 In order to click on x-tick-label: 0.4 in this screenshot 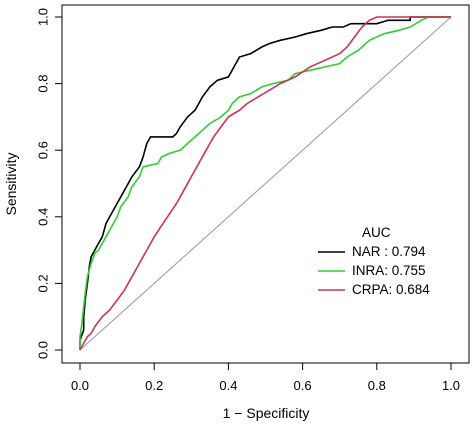, I will do `click(228, 385)`.